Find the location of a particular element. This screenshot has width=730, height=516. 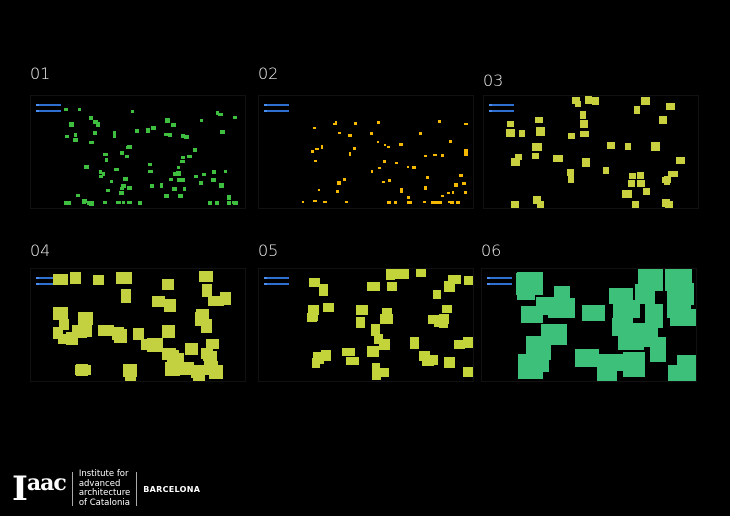

institute-line: of Catalonia is located at coordinates (104, 502).